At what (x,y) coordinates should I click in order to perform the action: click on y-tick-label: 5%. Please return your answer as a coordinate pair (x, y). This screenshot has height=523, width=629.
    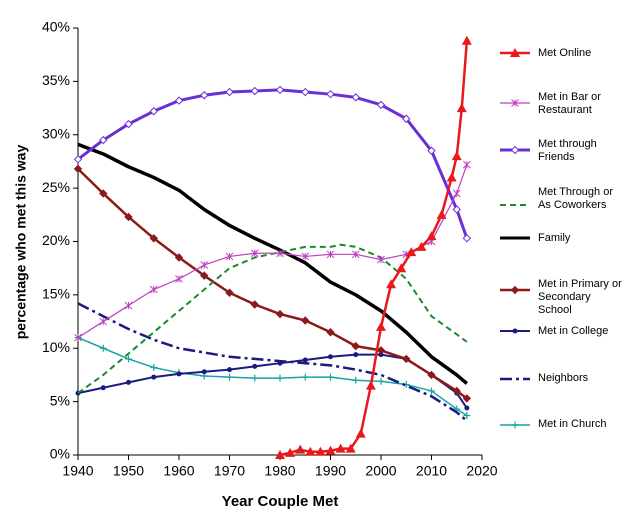
    Looking at the image, I should click on (60, 400).